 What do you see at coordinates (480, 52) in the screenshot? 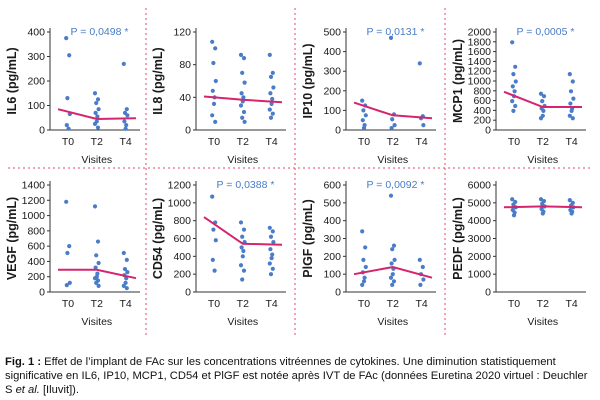
I see `mcp1-y-tick-label: 1600` at bounding box center [480, 52].